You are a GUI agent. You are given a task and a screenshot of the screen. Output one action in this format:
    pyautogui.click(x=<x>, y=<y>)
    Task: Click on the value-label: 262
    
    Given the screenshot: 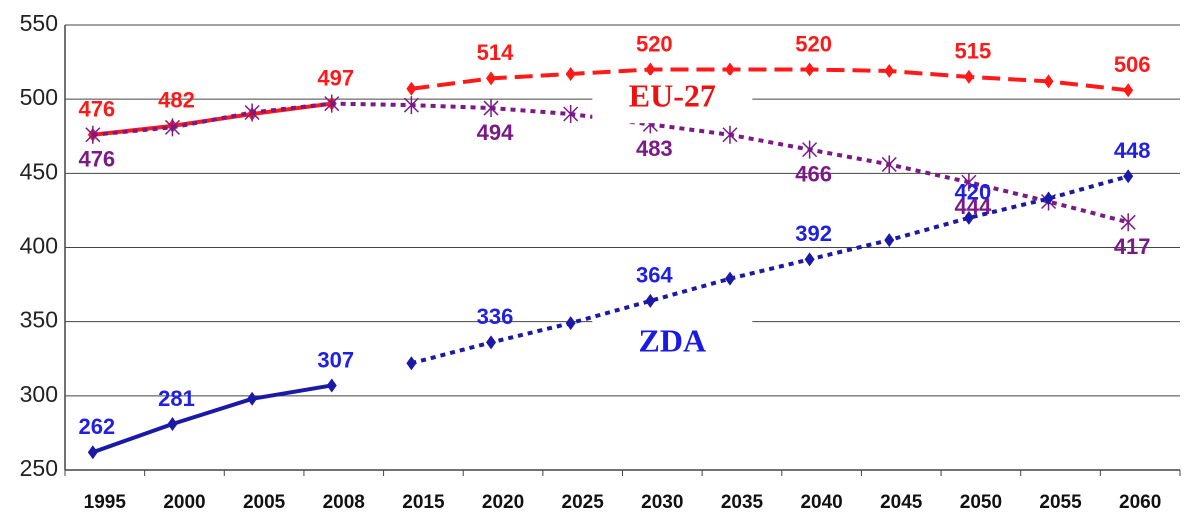 What is the action you would take?
    pyautogui.click(x=96, y=426)
    